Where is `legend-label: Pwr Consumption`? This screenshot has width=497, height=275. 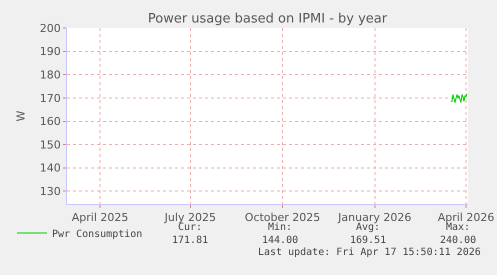 legend-label: Pwr Consumption is located at coordinates (97, 234).